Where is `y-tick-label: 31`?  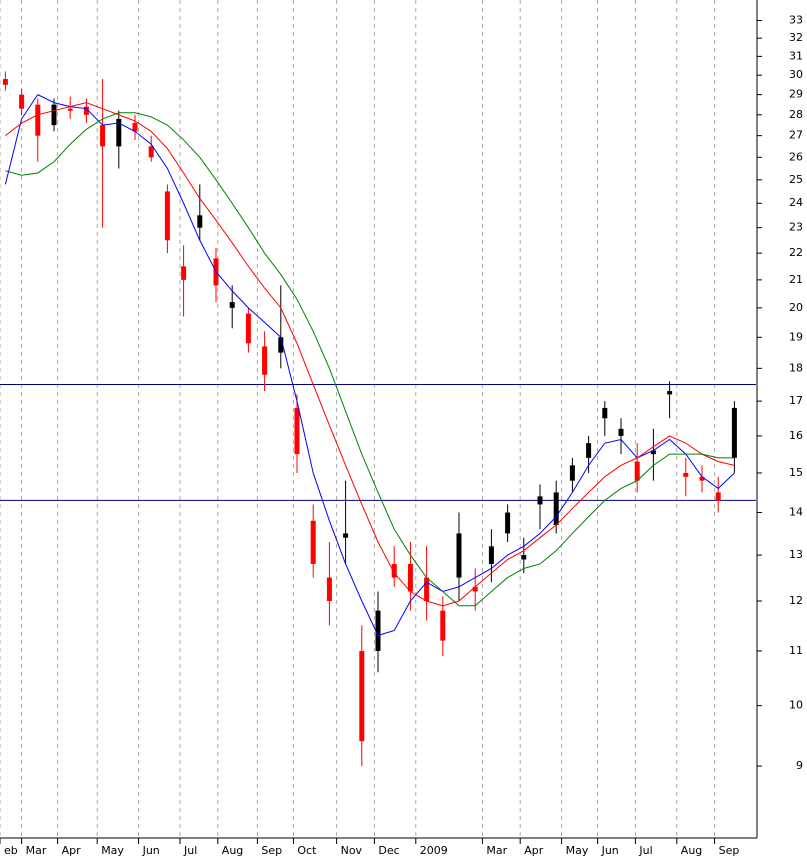 y-tick-label: 31 is located at coordinates (796, 55).